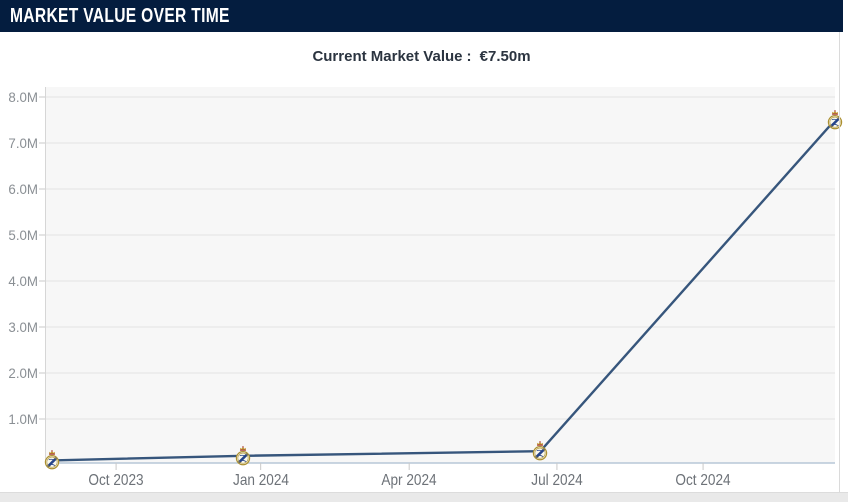 This screenshot has width=848, height=502. What do you see at coordinates (23, 97) in the screenshot?
I see `y-axis-label: 8.0M` at bounding box center [23, 97].